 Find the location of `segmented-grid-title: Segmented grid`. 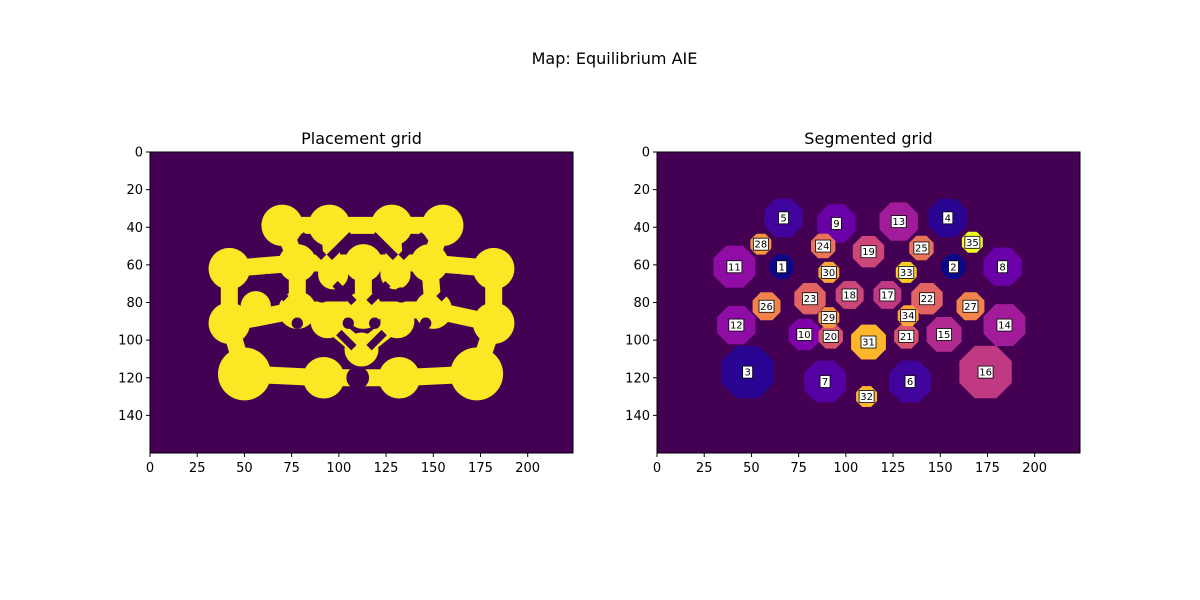

segmented-grid-title: Segmented grid is located at coordinates (868, 138).